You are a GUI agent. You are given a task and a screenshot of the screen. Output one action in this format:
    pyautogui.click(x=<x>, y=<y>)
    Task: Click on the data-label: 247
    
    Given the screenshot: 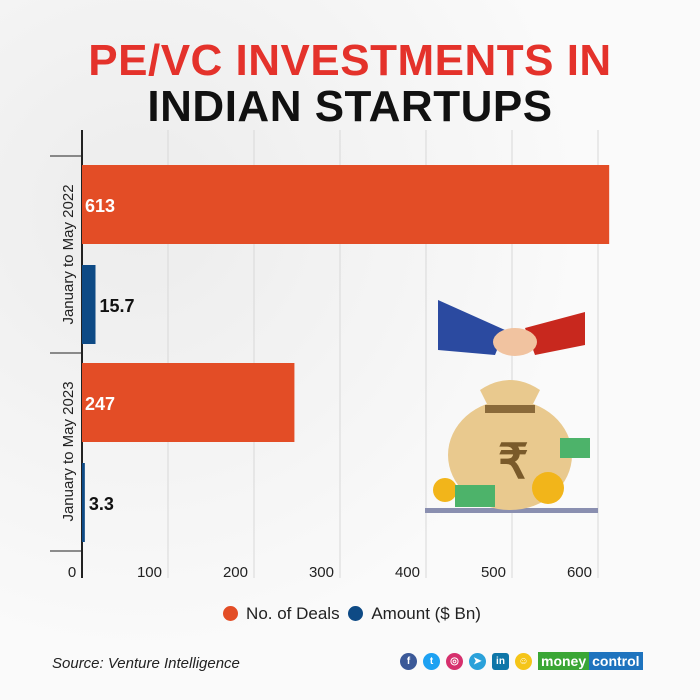 What is the action you would take?
    pyautogui.click(x=100, y=404)
    